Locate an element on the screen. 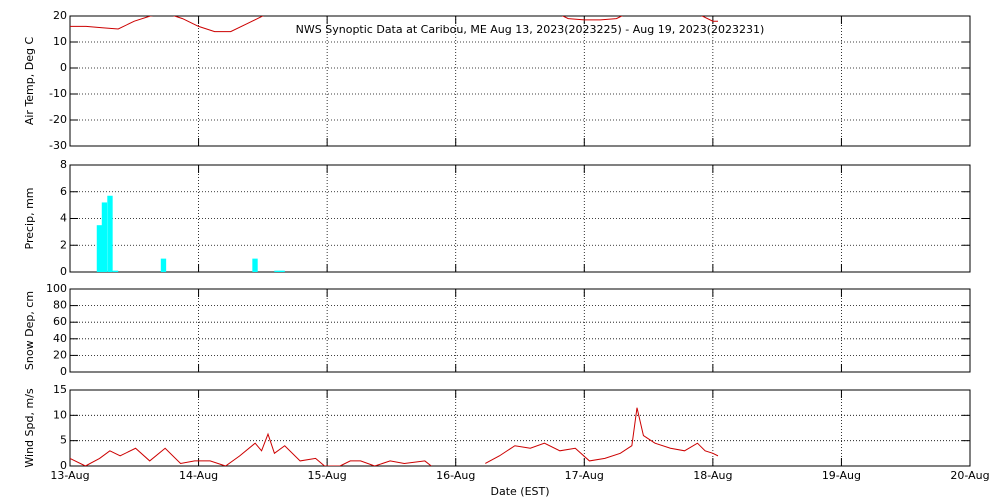  y-tick-label: 5 is located at coordinates (63, 440).